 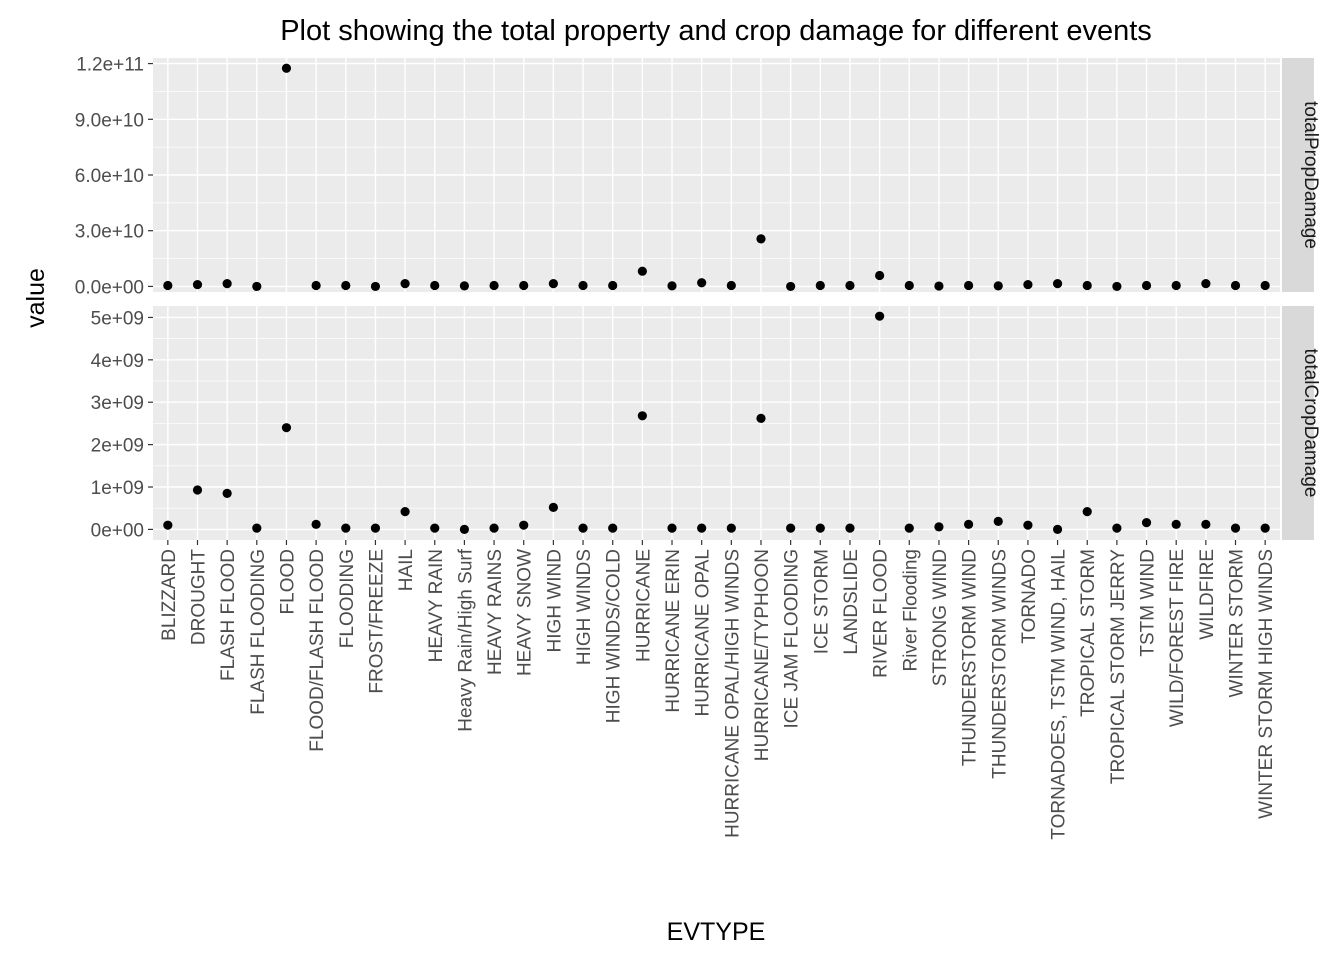 I want to click on y-tick-label: 5e+09, so click(x=117, y=318).